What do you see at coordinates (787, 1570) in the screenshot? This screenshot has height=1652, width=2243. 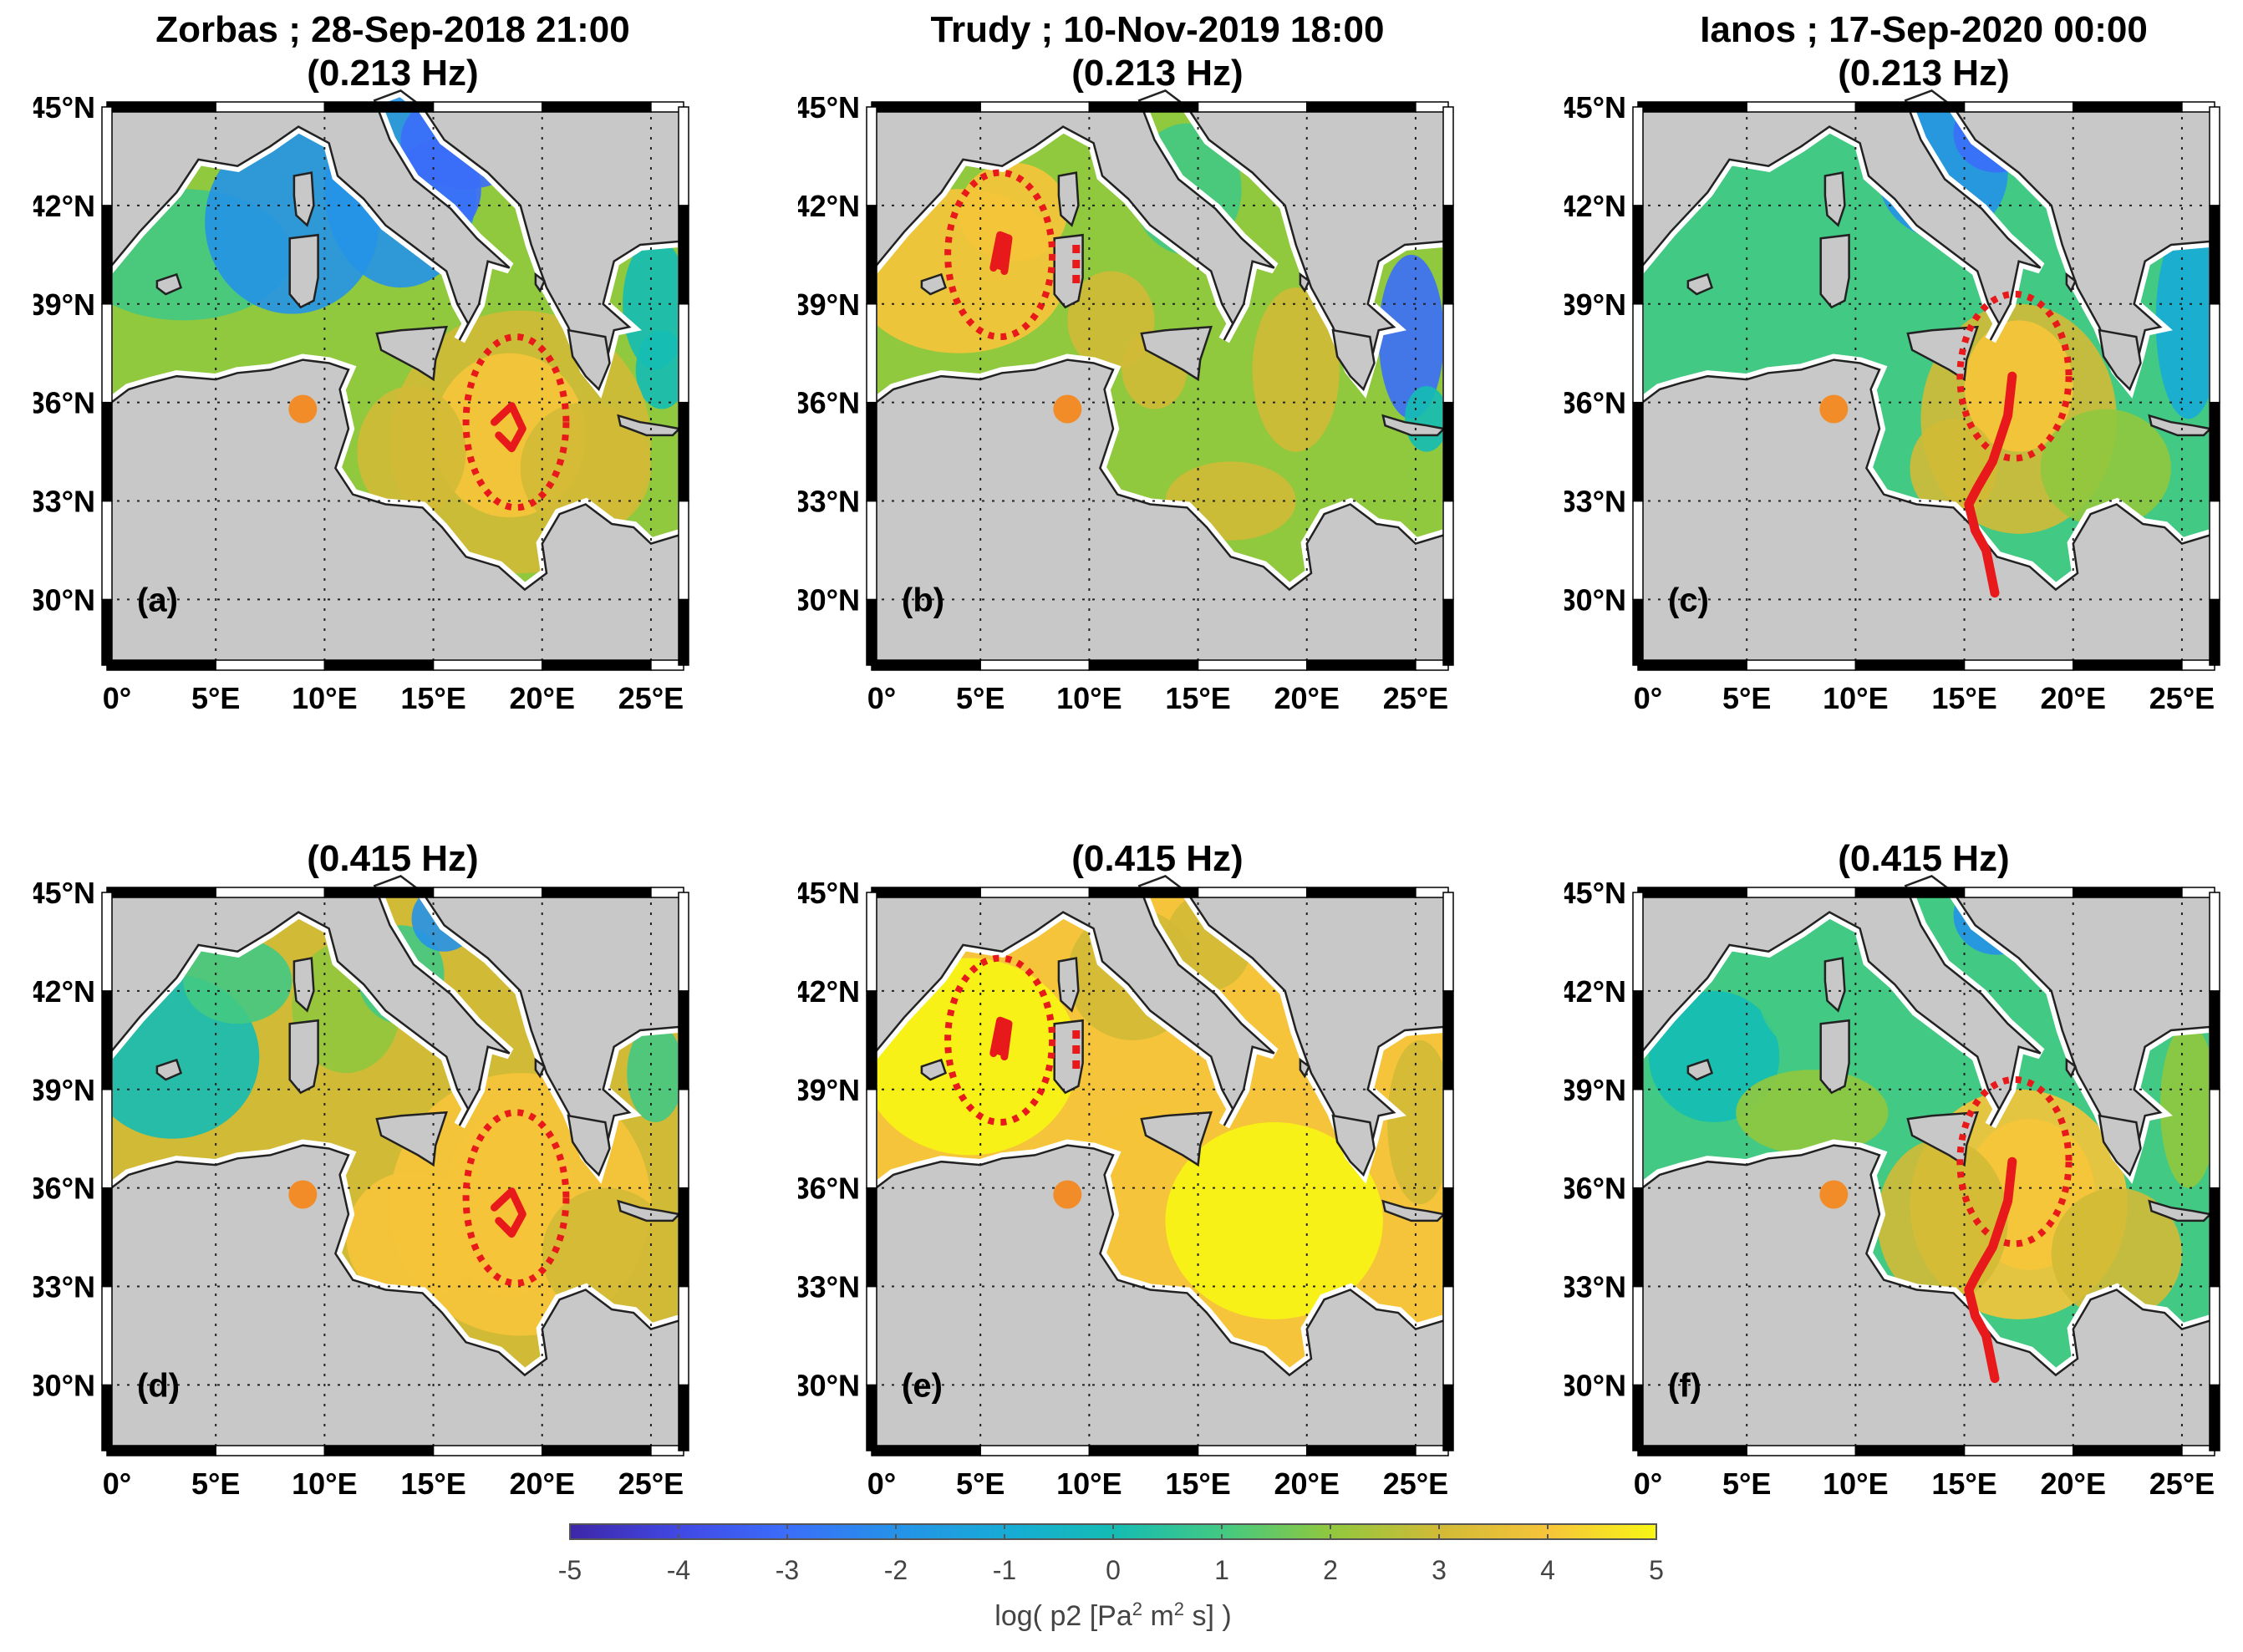 I see `colorbar-tick-label: -3` at bounding box center [787, 1570].